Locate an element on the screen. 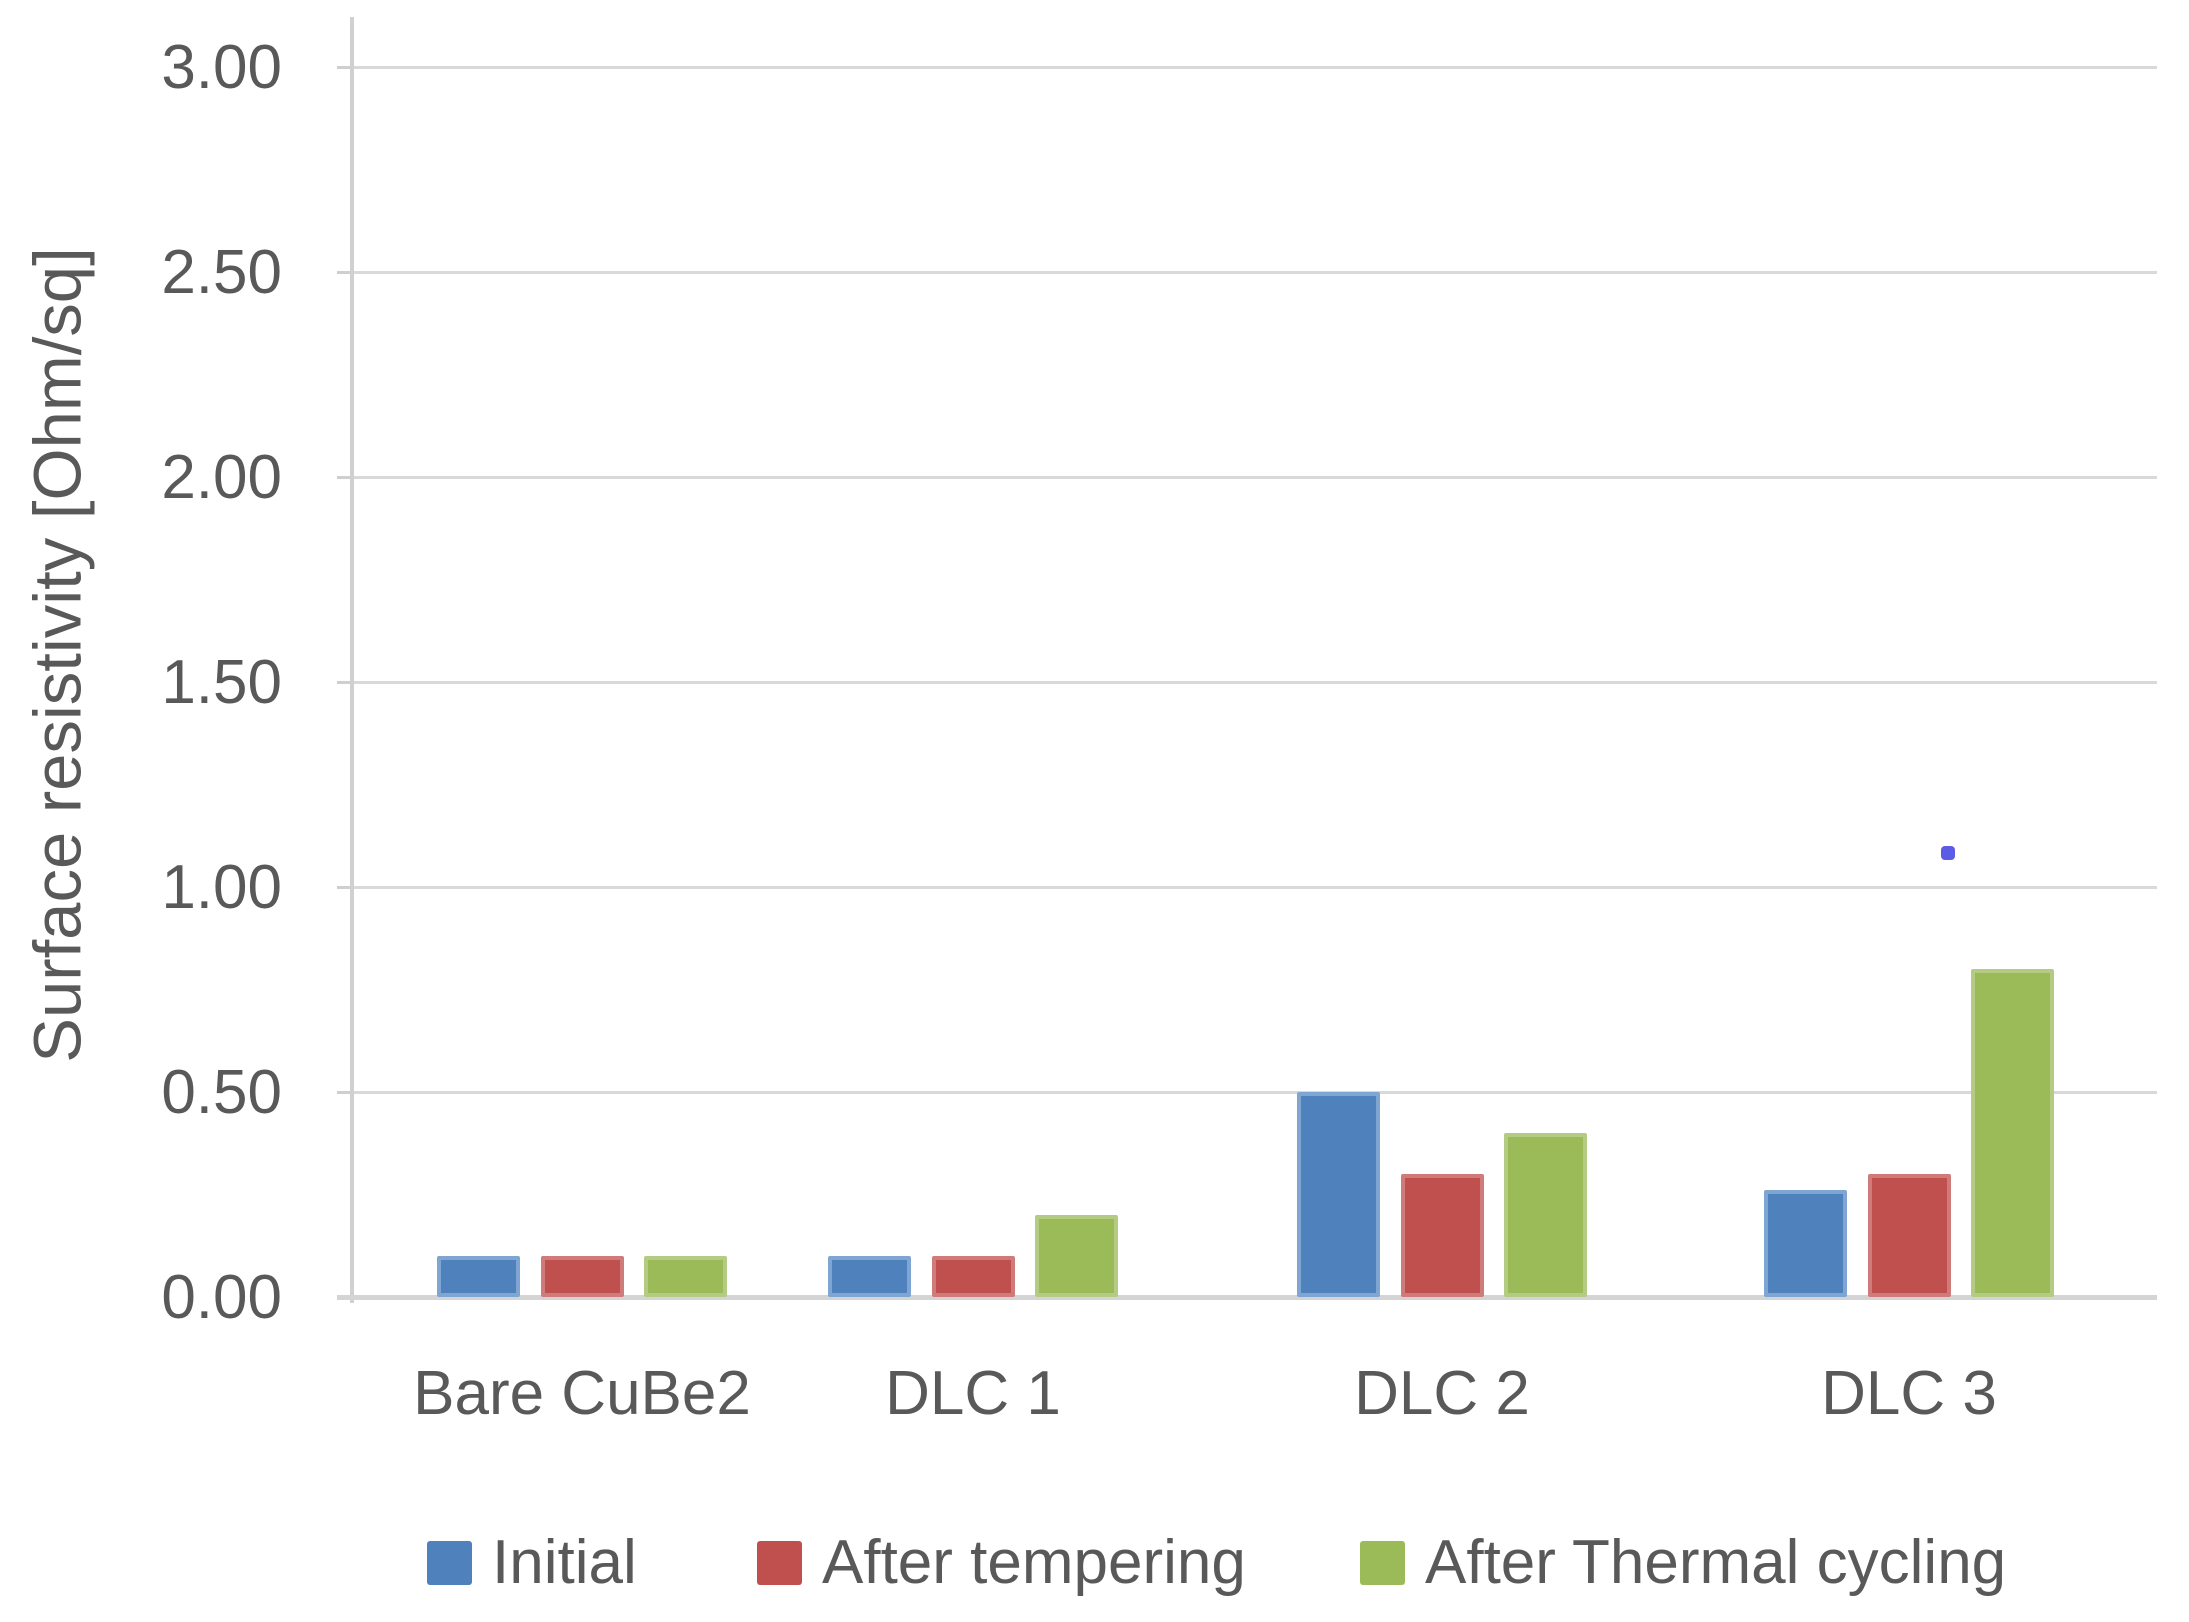 The image size is (2189, 1622). y-tickmark-2.00 is located at coordinates (344, 477).